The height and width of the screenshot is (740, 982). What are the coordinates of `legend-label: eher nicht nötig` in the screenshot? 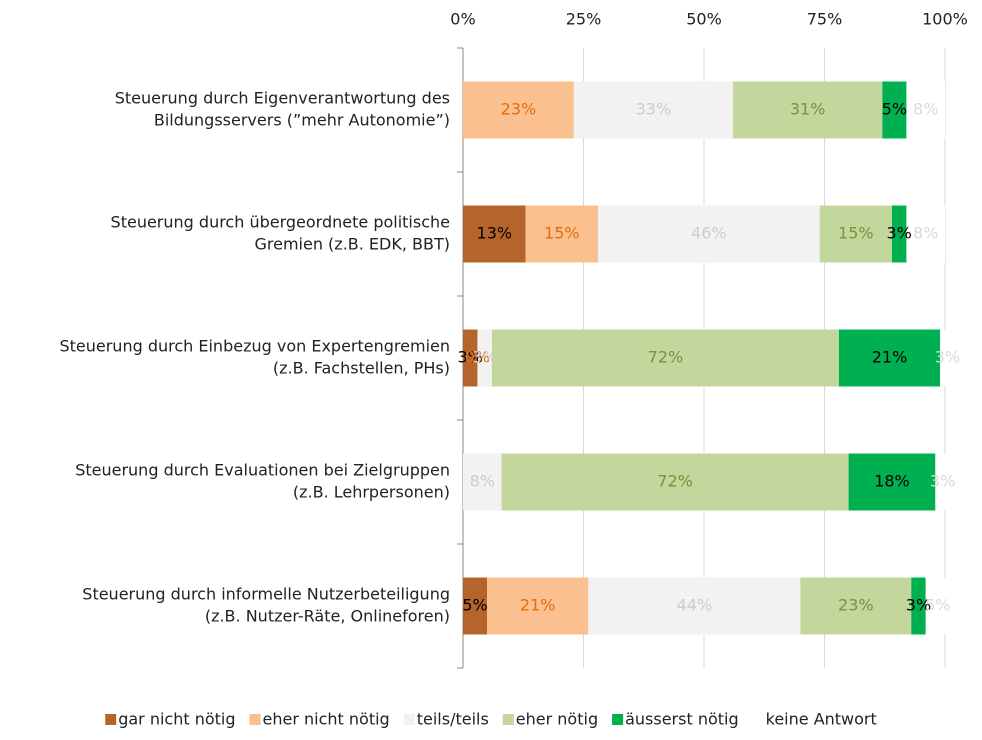 It's located at (326, 719).